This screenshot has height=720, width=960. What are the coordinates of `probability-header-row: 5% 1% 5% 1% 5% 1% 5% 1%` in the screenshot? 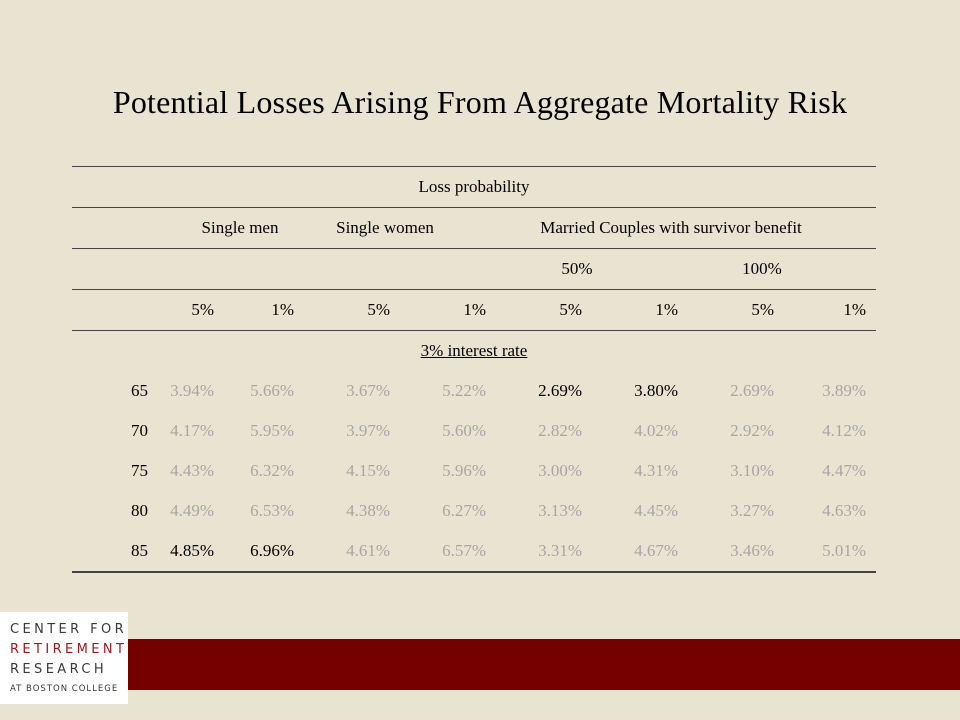 It's located at (474, 310).